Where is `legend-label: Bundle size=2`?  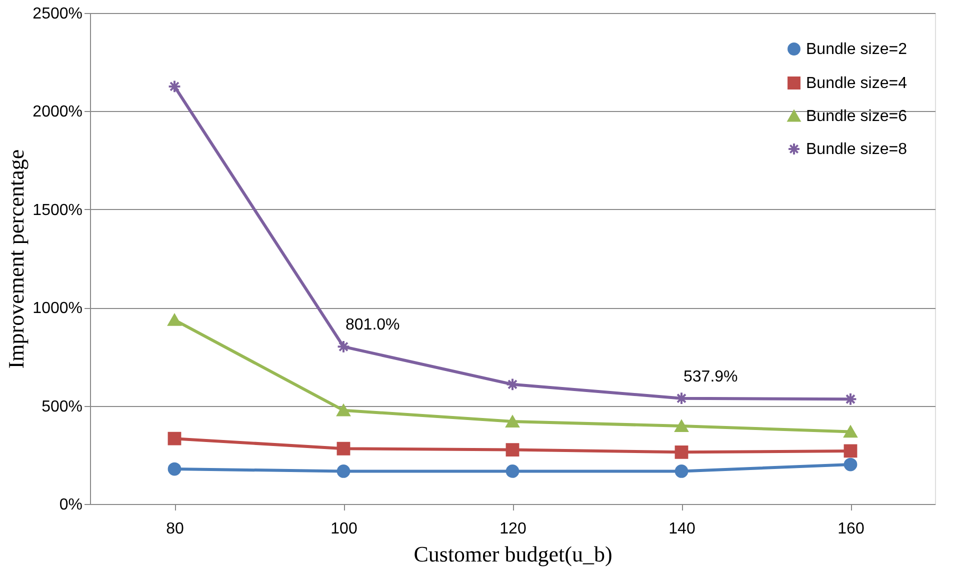 legend-label: Bundle size=2 is located at coordinates (857, 49).